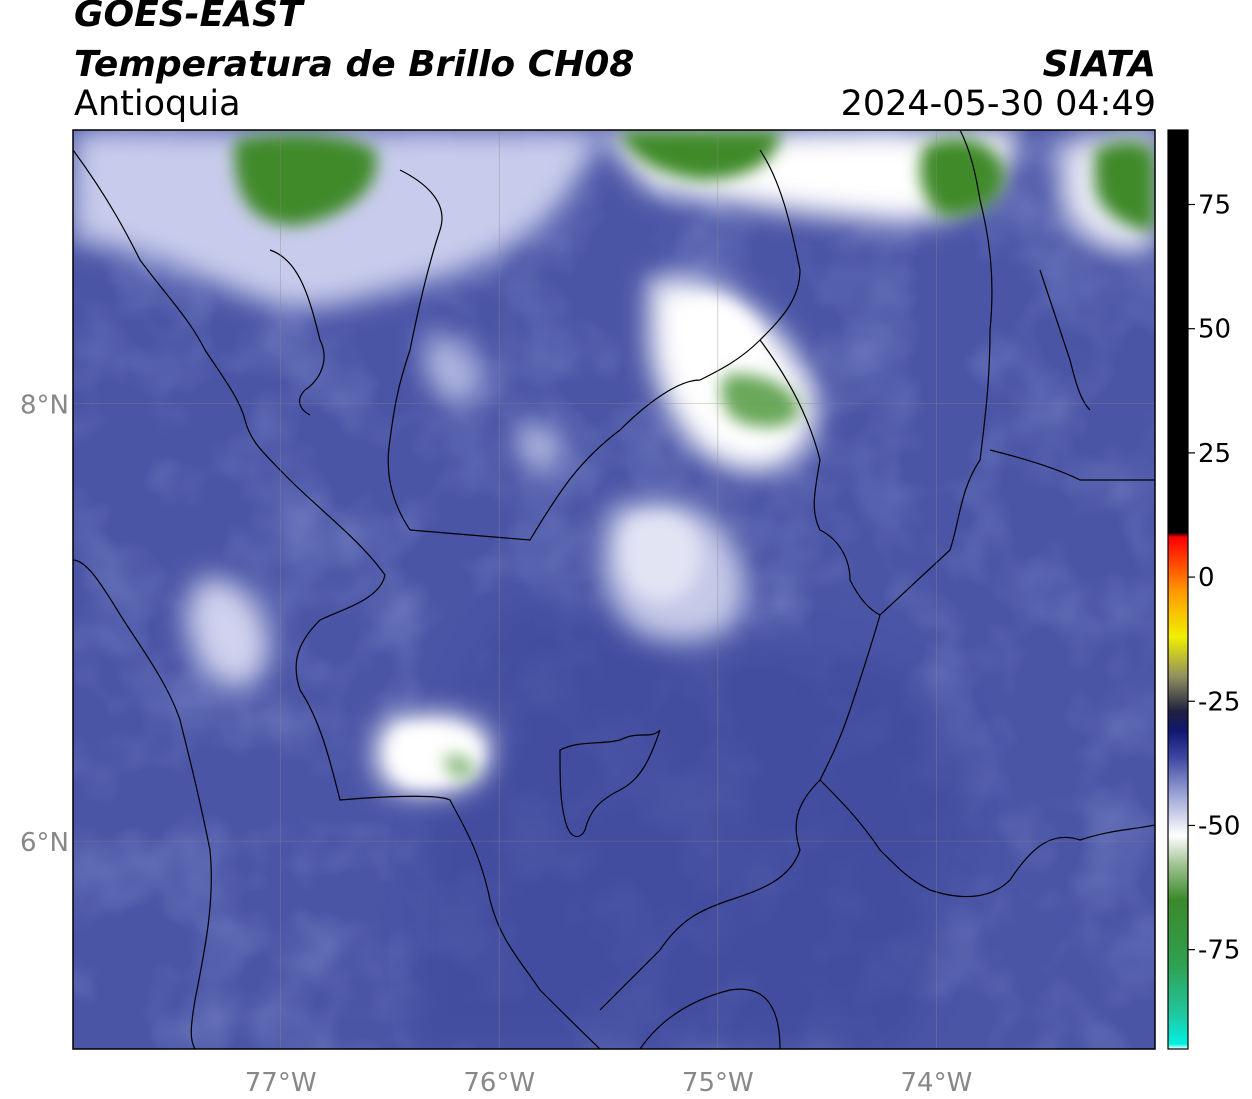  What do you see at coordinates (1099, 64) in the screenshot?
I see `agency-label: SIATA` at bounding box center [1099, 64].